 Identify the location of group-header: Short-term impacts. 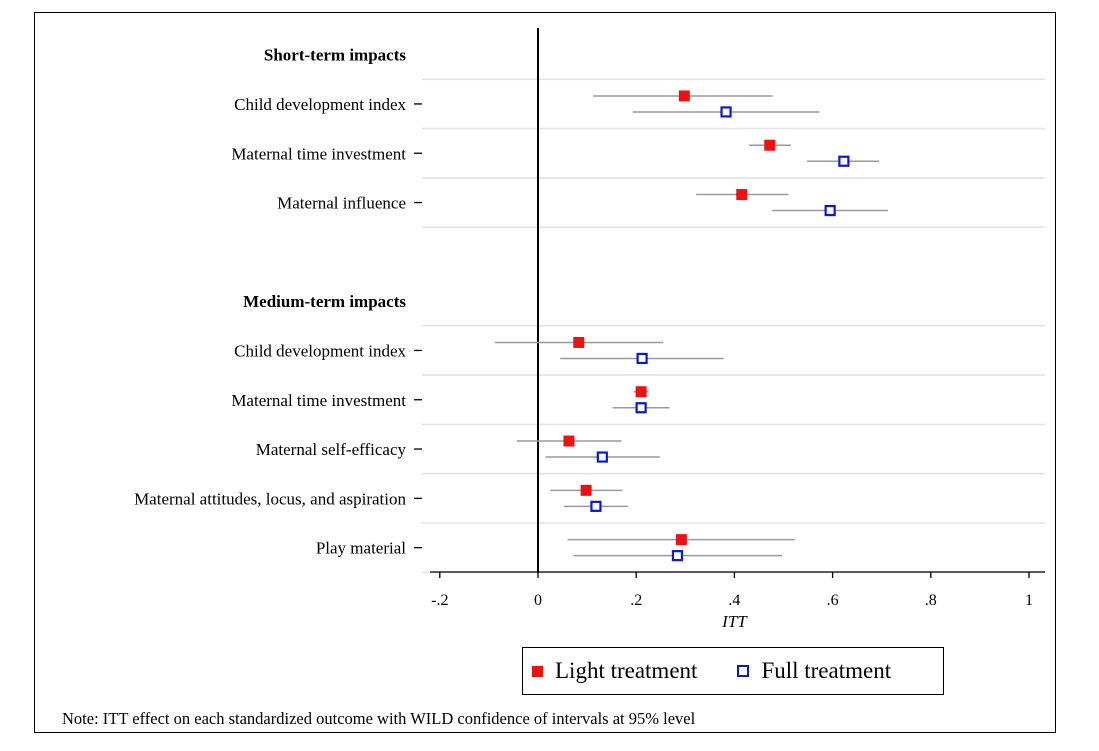
(335, 55).